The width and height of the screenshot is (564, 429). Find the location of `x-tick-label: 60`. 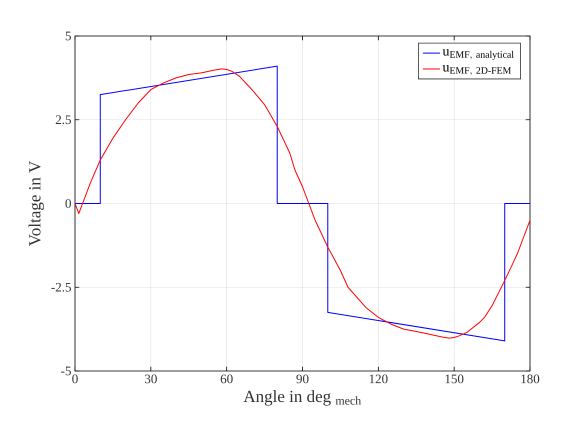

x-tick-label: 60 is located at coordinates (226, 379).